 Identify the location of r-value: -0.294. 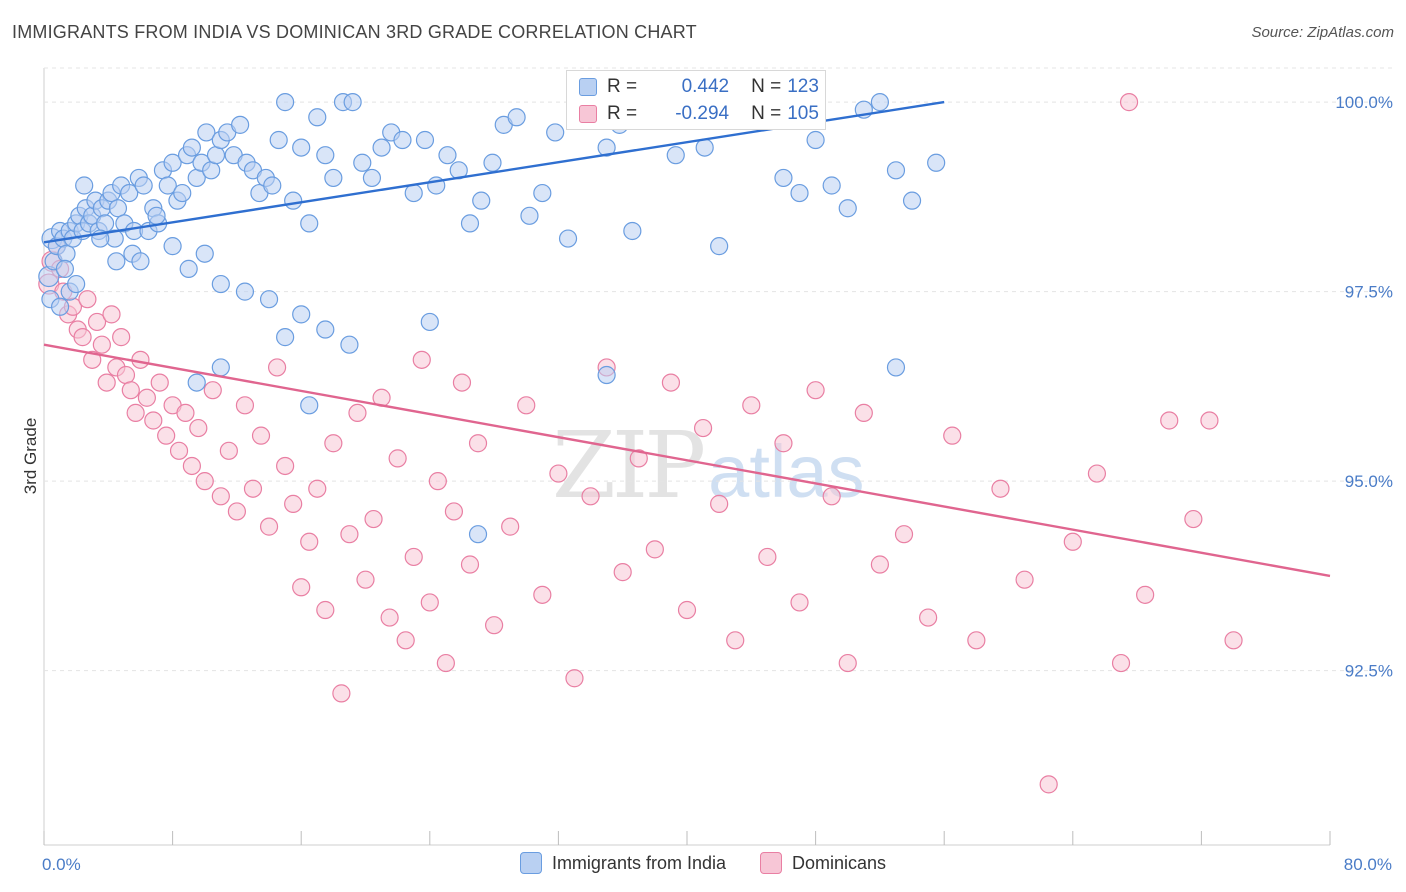
(702, 113).